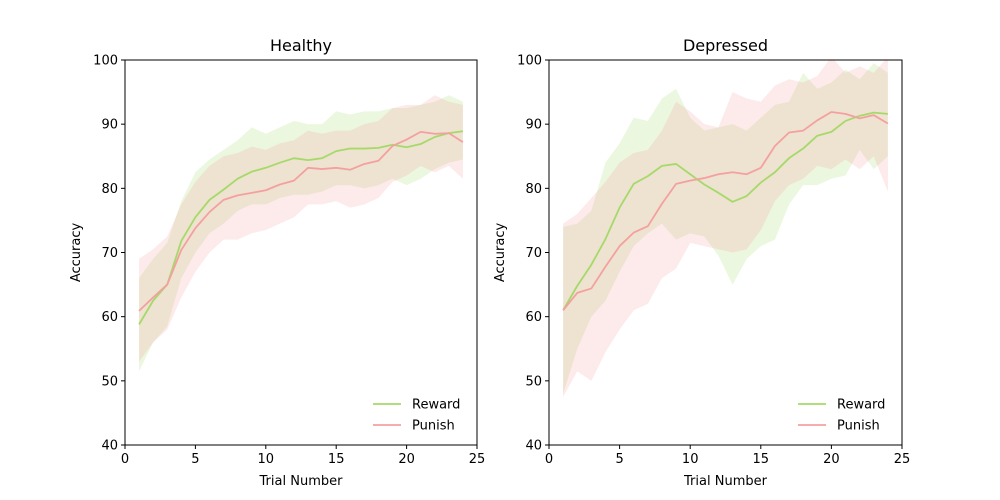 This screenshot has width=1000, height=500. Describe the element at coordinates (301, 45) in the screenshot. I see `panel-title: Healthy` at that location.